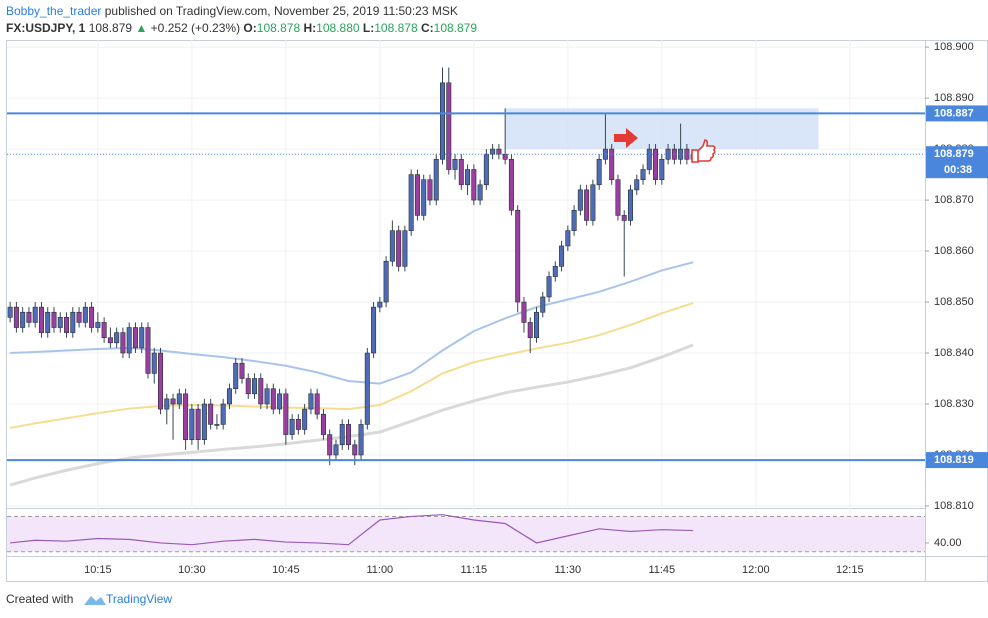 This screenshot has width=988, height=618. Describe the element at coordinates (662, 129) in the screenshot. I see `zone` at that location.